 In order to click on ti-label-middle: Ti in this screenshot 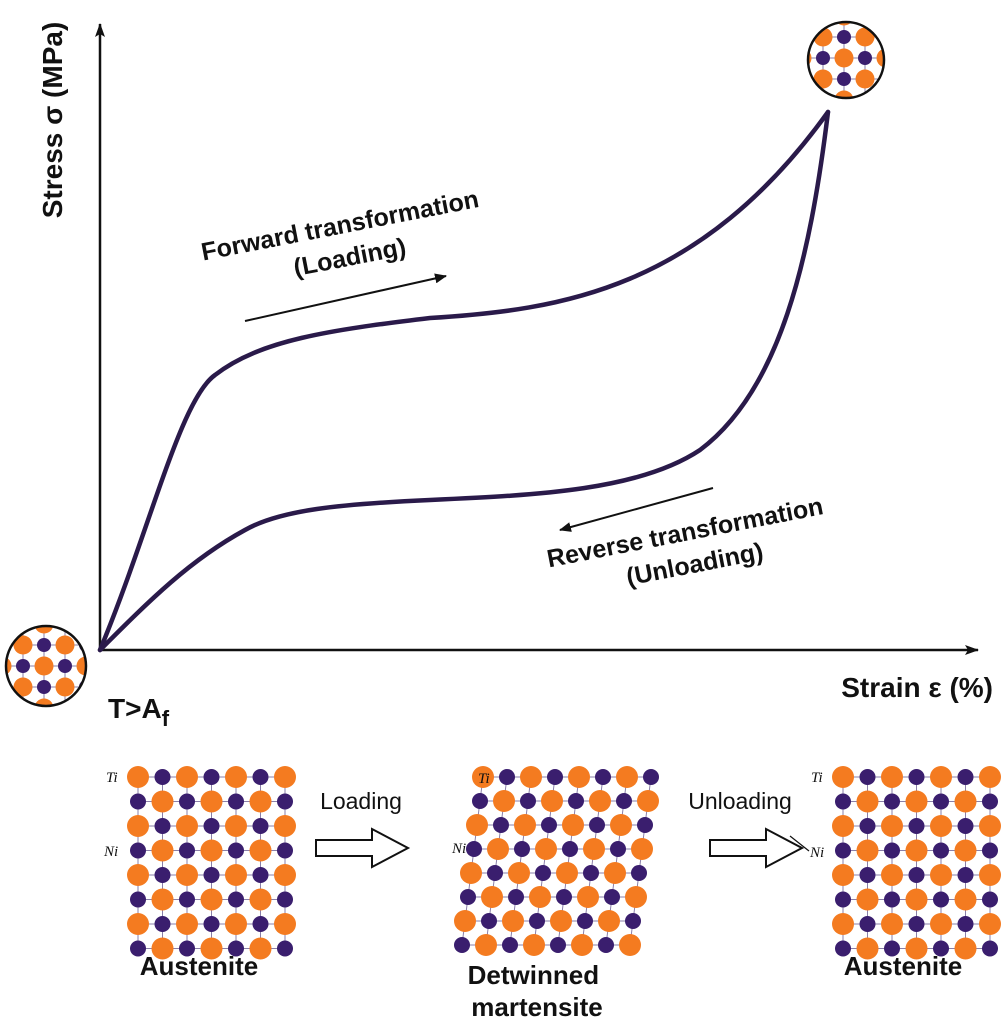, I will do `click(484, 779)`.